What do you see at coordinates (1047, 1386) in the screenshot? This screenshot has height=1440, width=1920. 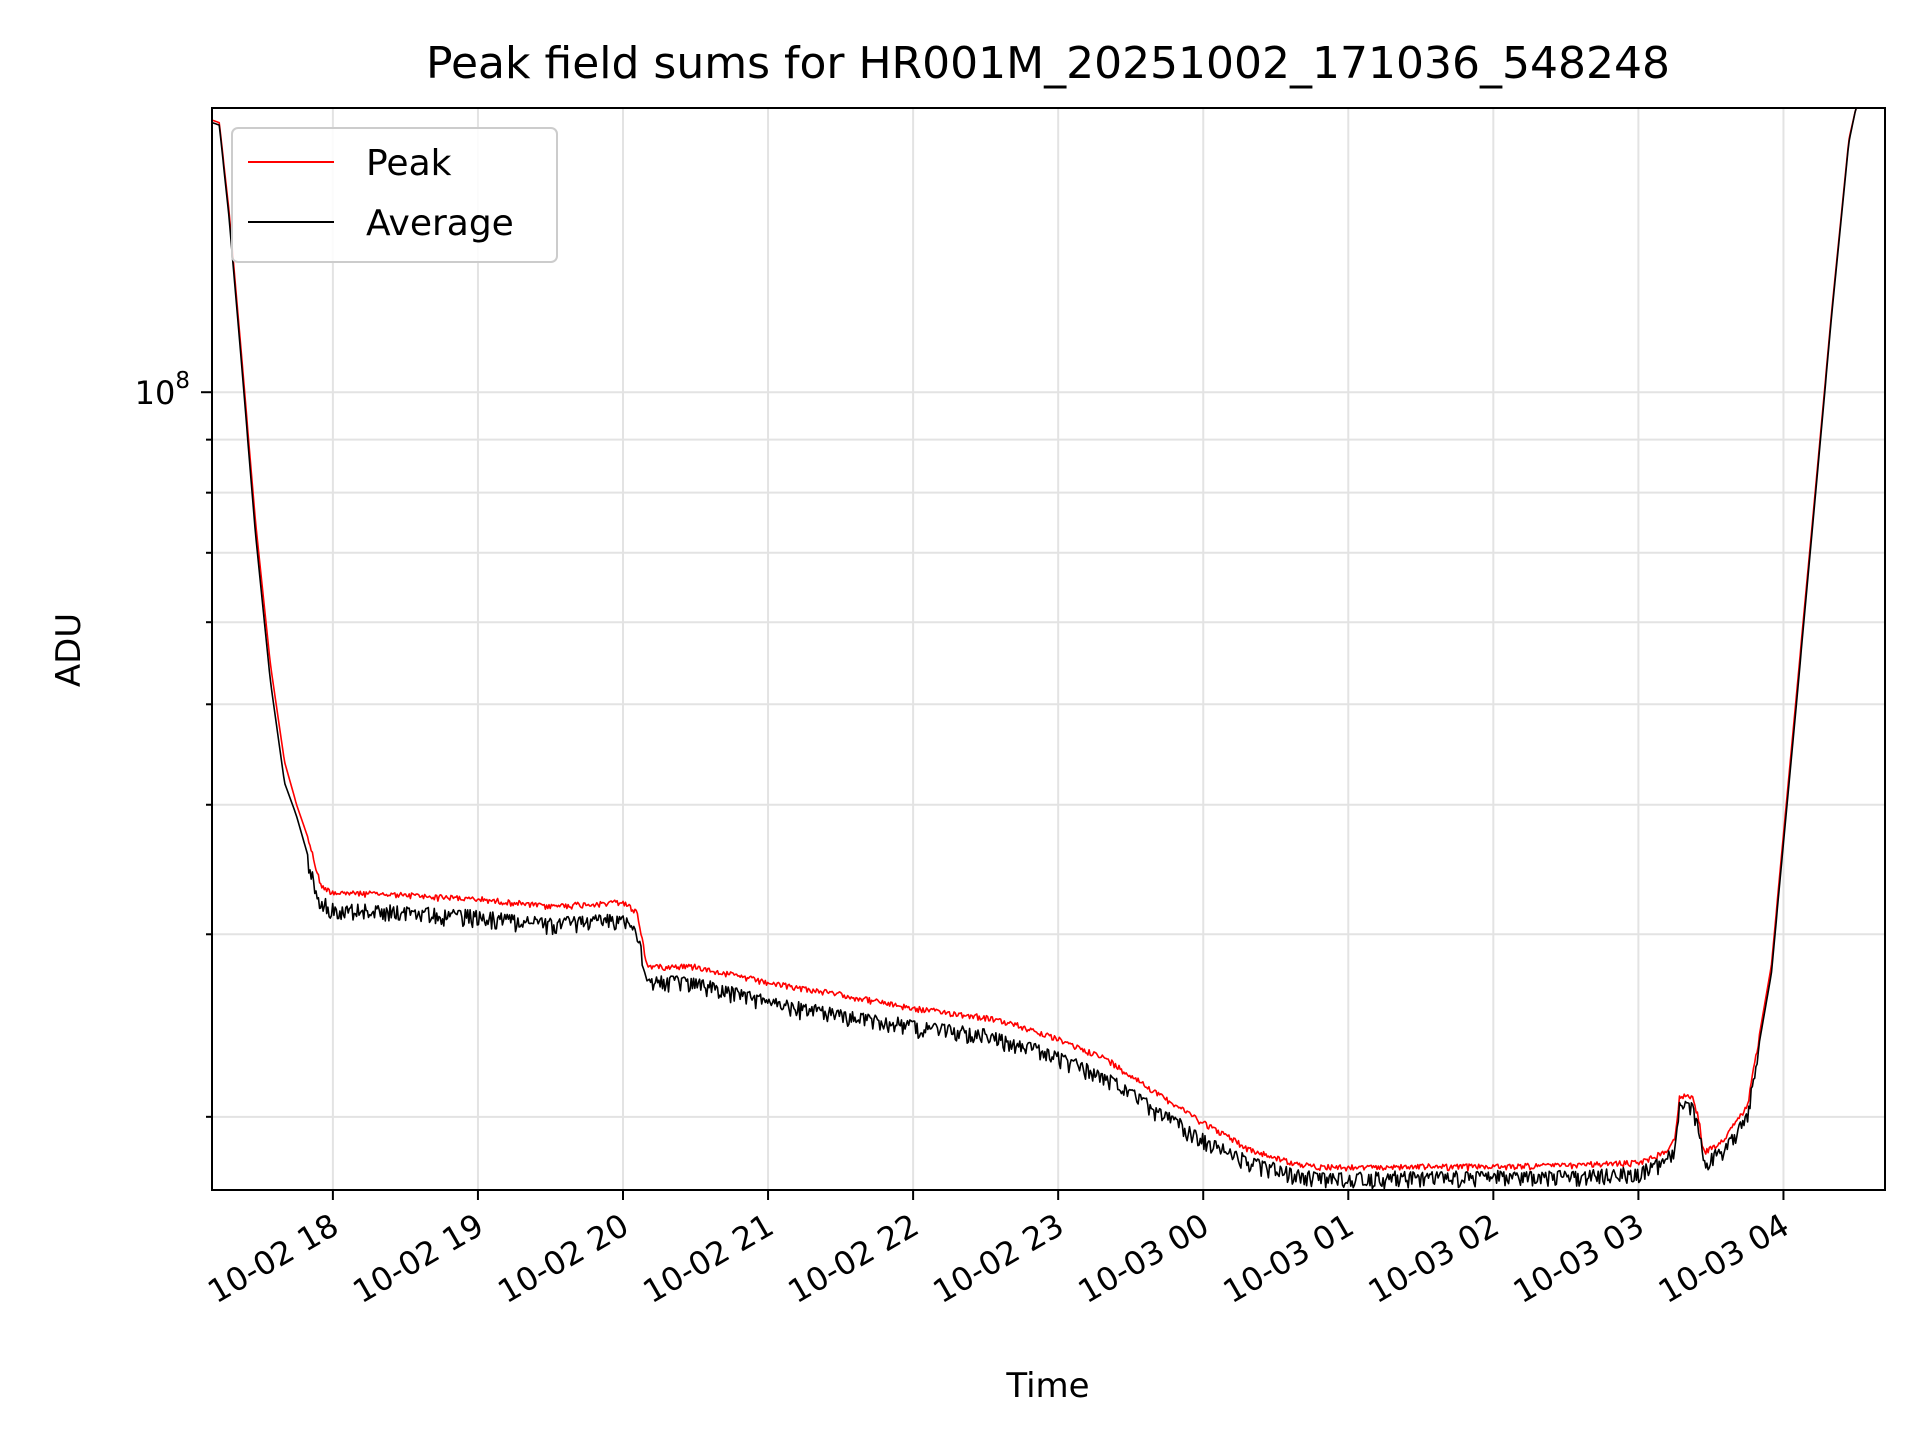 I see `x-axis-label: Time` at bounding box center [1047, 1386].